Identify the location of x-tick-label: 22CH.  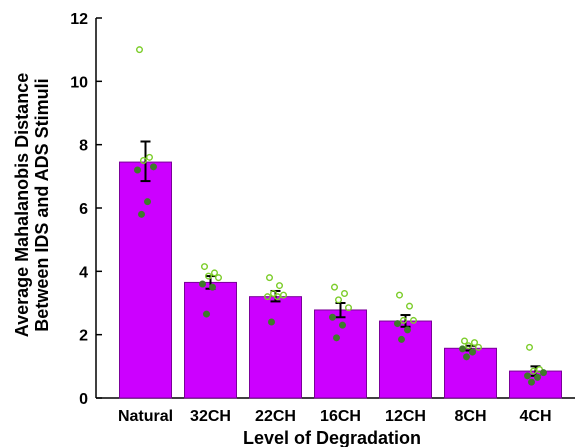
(275, 416).